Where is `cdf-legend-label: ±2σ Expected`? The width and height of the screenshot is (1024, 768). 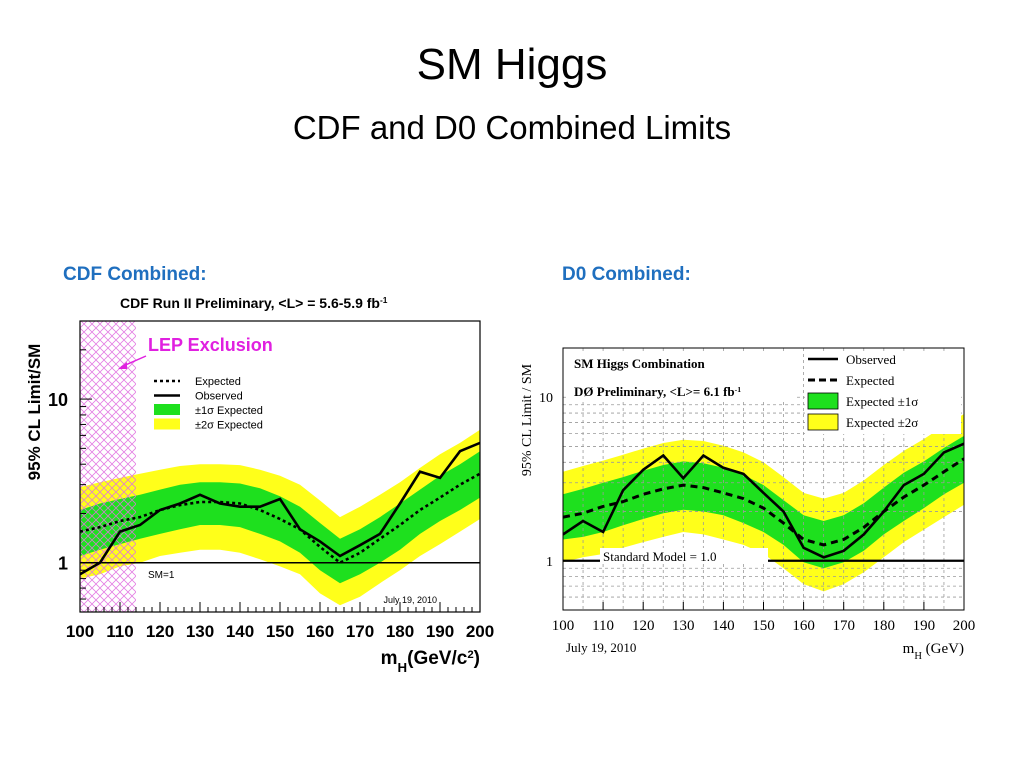
cdf-legend-label: ±2σ Expected is located at coordinates (229, 426).